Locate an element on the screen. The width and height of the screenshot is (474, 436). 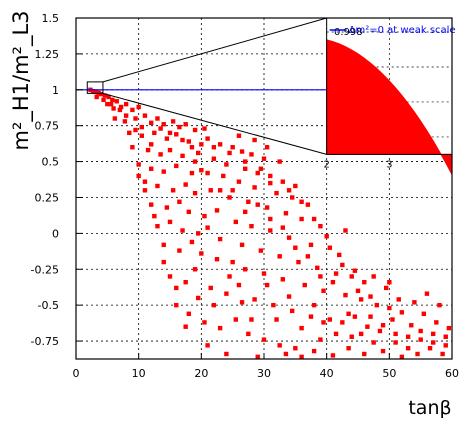
y-axis-label: m²_H1/m²_L3 is located at coordinates (21, 80).